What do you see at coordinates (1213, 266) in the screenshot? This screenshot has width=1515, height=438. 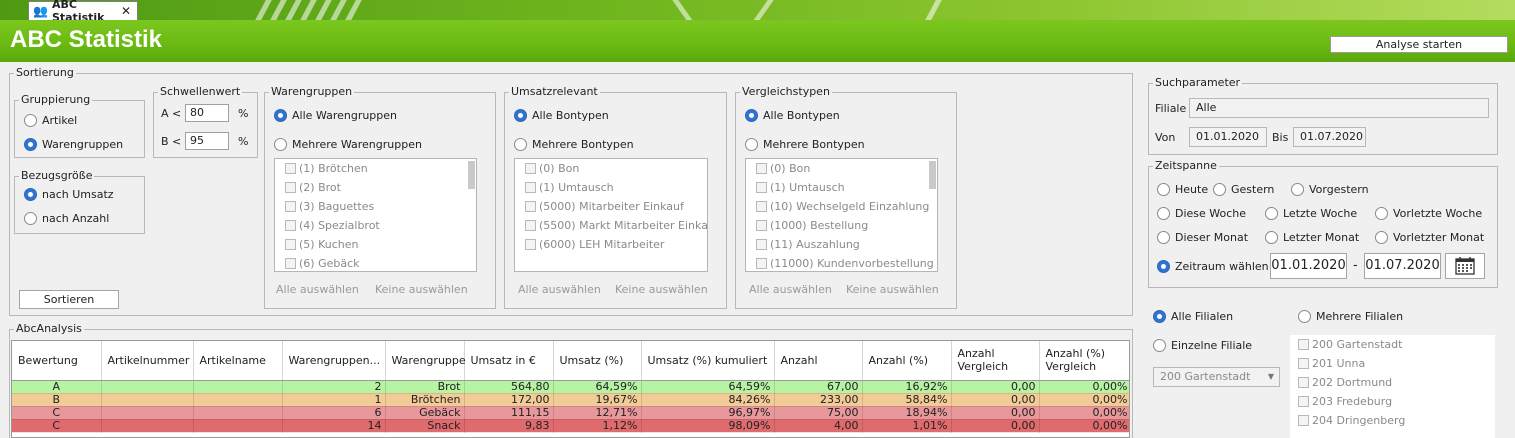 I see `radio-zeitraum-waehlen: Zeitraum wählen` at bounding box center [1213, 266].